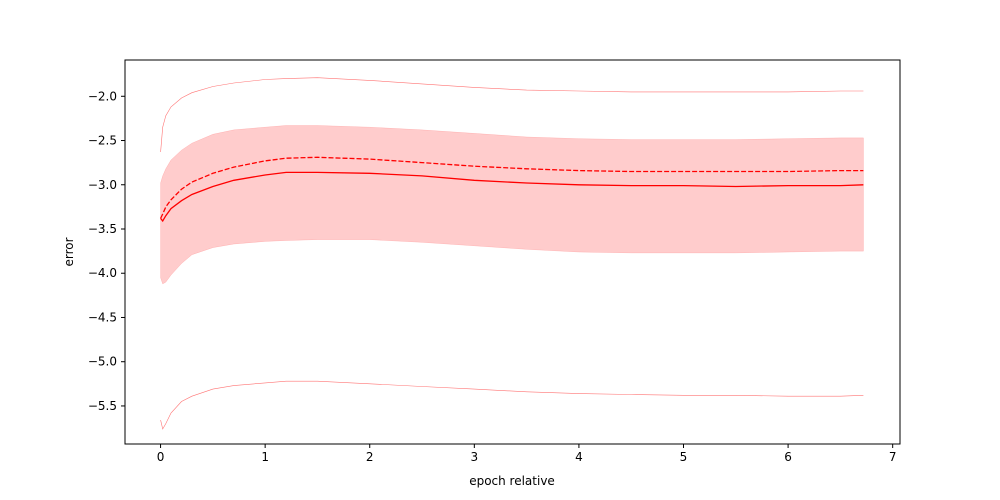 The width and height of the screenshot is (1000, 500). I want to click on y-tick-label: −4.0, so click(102, 273).